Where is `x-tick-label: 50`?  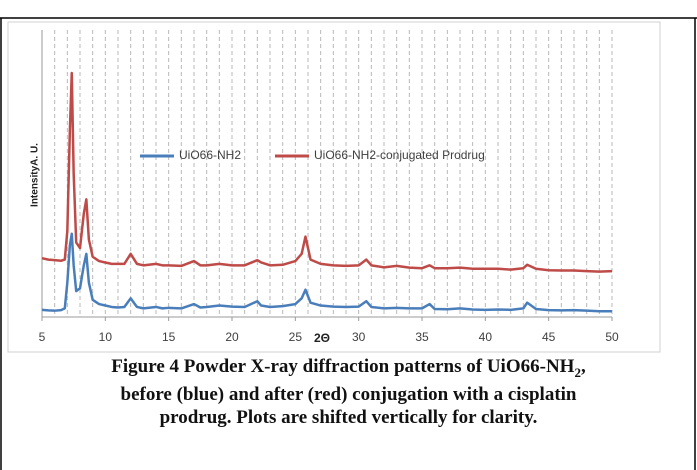 x-tick-label: 50 is located at coordinates (612, 337).